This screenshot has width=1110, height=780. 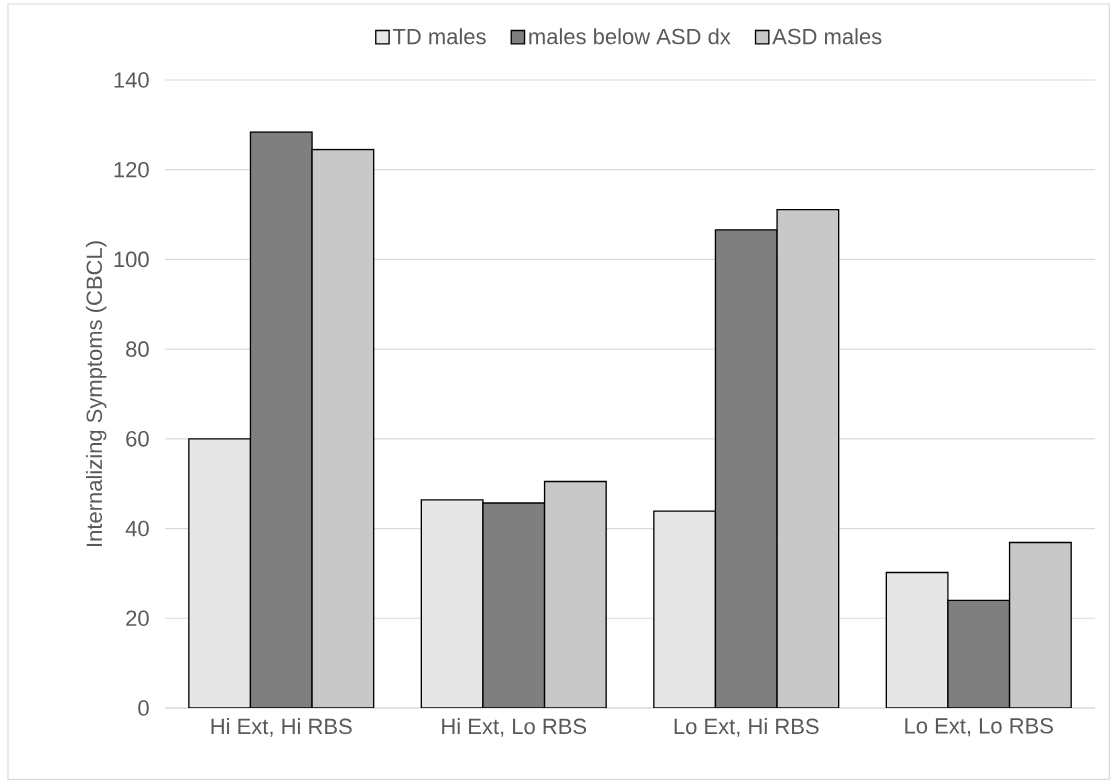 I want to click on legend-label: TD males, so click(x=439, y=36).